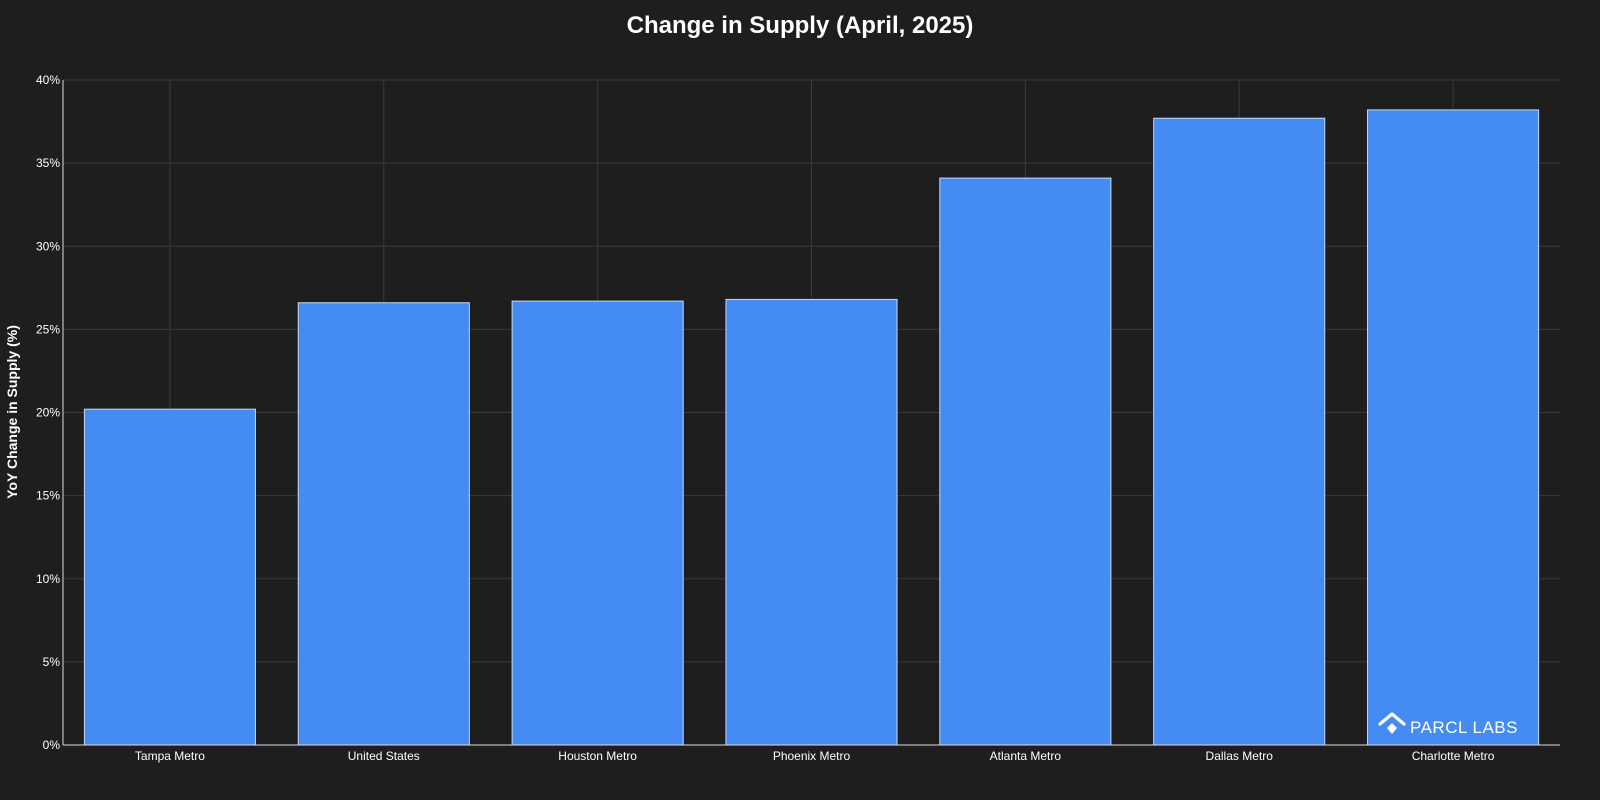 This screenshot has width=1600, height=800. Describe the element at coordinates (384, 756) in the screenshot. I see `x-tick-label: United States` at that location.